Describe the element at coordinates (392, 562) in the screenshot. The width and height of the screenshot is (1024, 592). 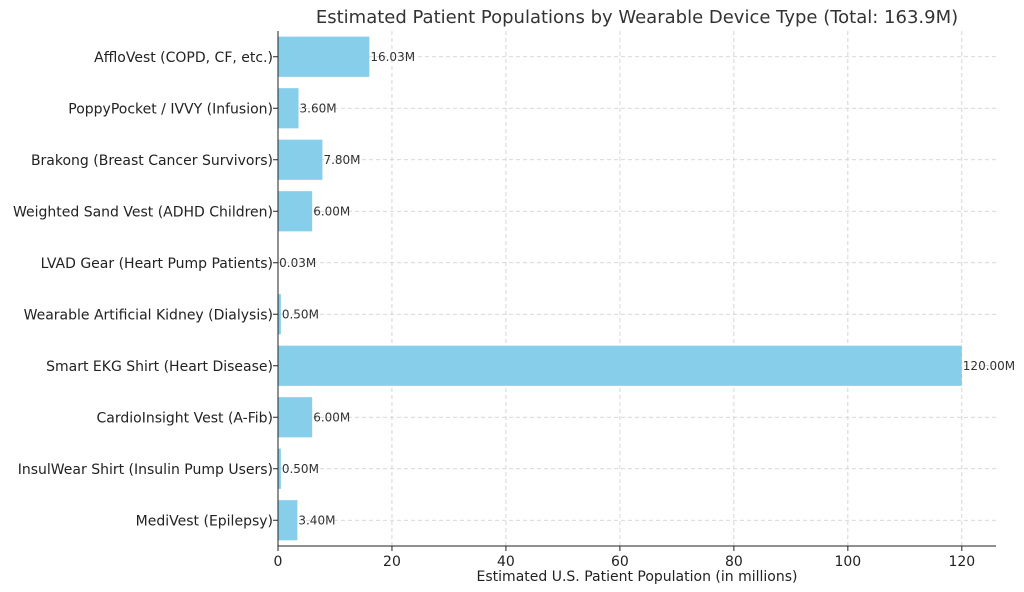
I see `x-tick-label: 20` at that location.